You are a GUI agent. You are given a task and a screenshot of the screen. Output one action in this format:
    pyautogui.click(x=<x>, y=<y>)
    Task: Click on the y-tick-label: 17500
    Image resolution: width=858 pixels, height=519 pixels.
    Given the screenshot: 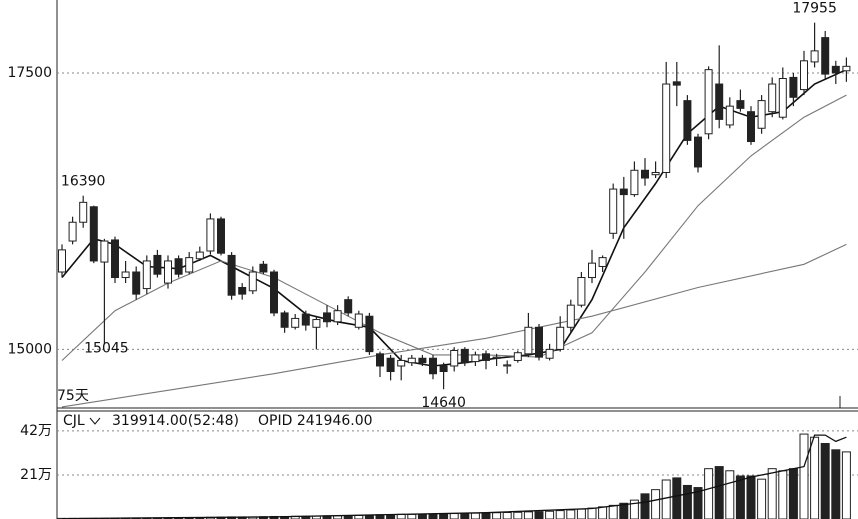 What is the action you would take?
    pyautogui.click(x=29, y=73)
    